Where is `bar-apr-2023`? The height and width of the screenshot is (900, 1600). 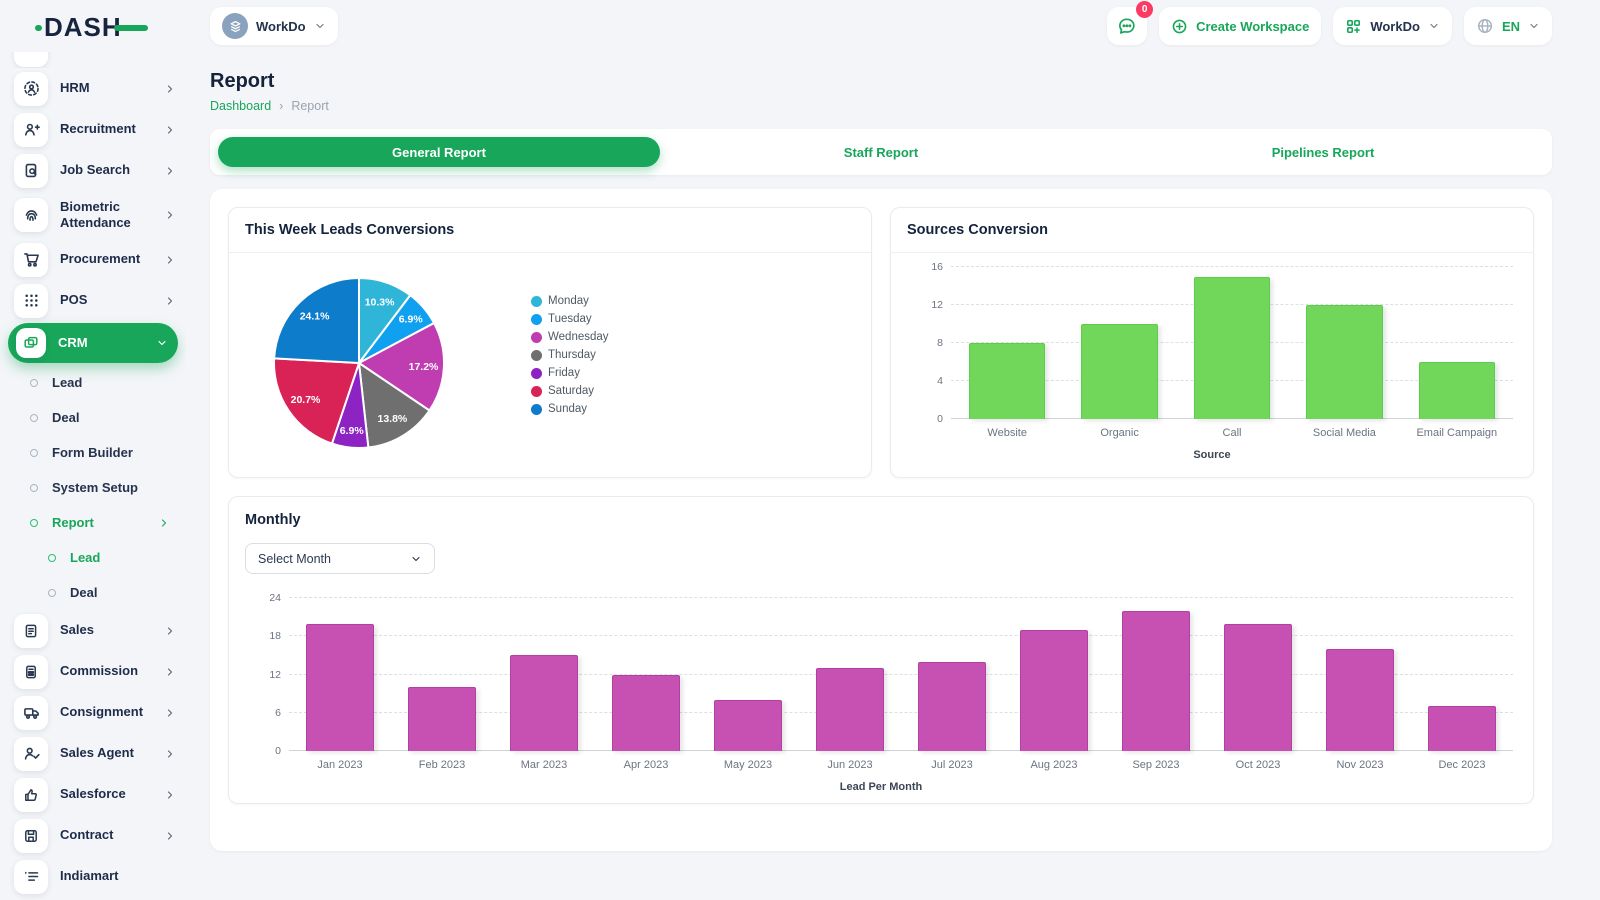 bar-apr-2023 is located at coordinates (646, 712).